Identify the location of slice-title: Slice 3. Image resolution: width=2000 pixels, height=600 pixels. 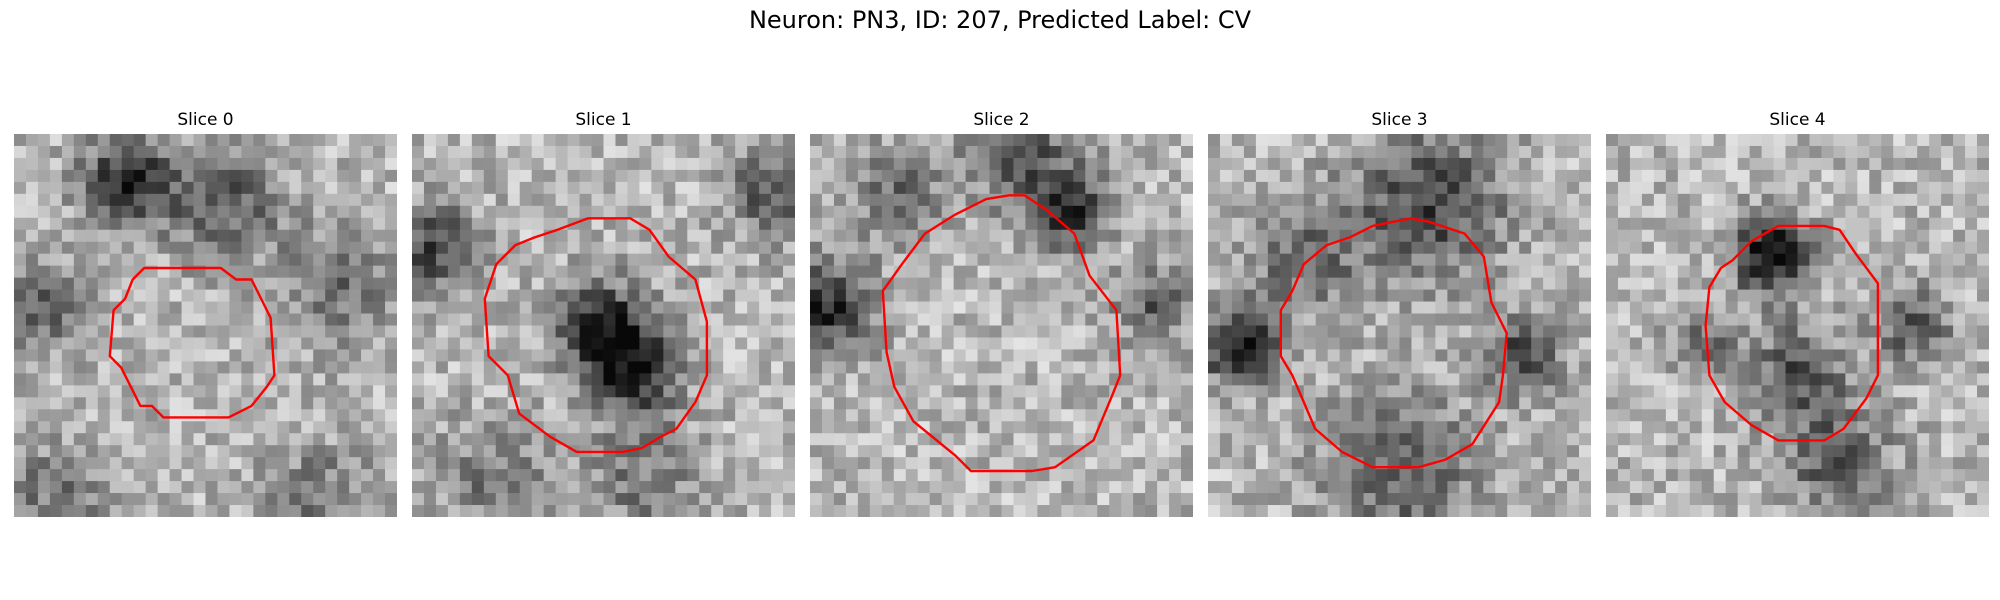
(1399, 120).